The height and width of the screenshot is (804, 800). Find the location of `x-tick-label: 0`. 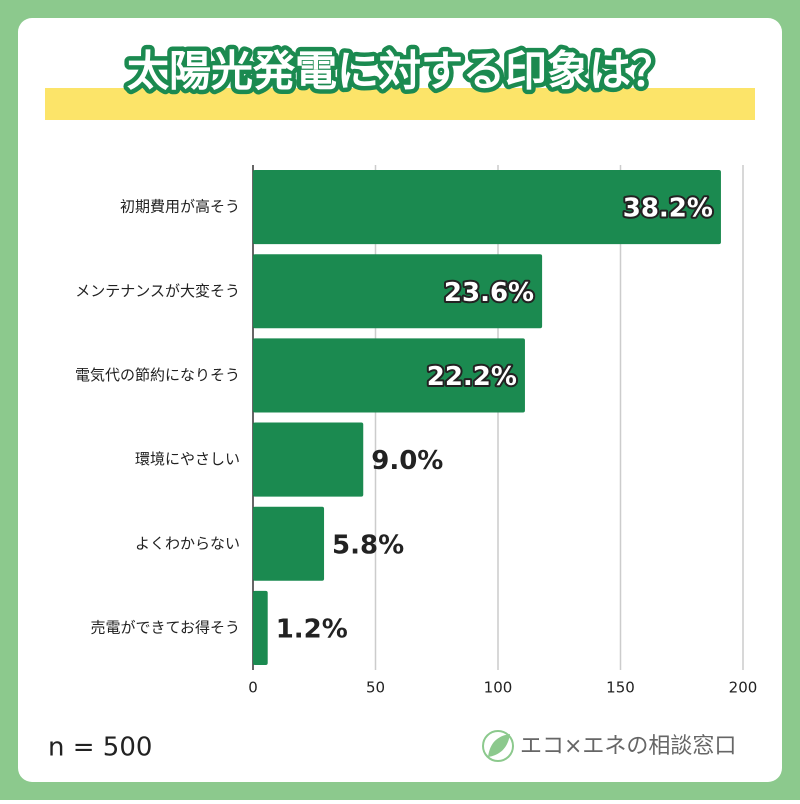

x-tick-label: 0 is located at coordinates (253, 688).